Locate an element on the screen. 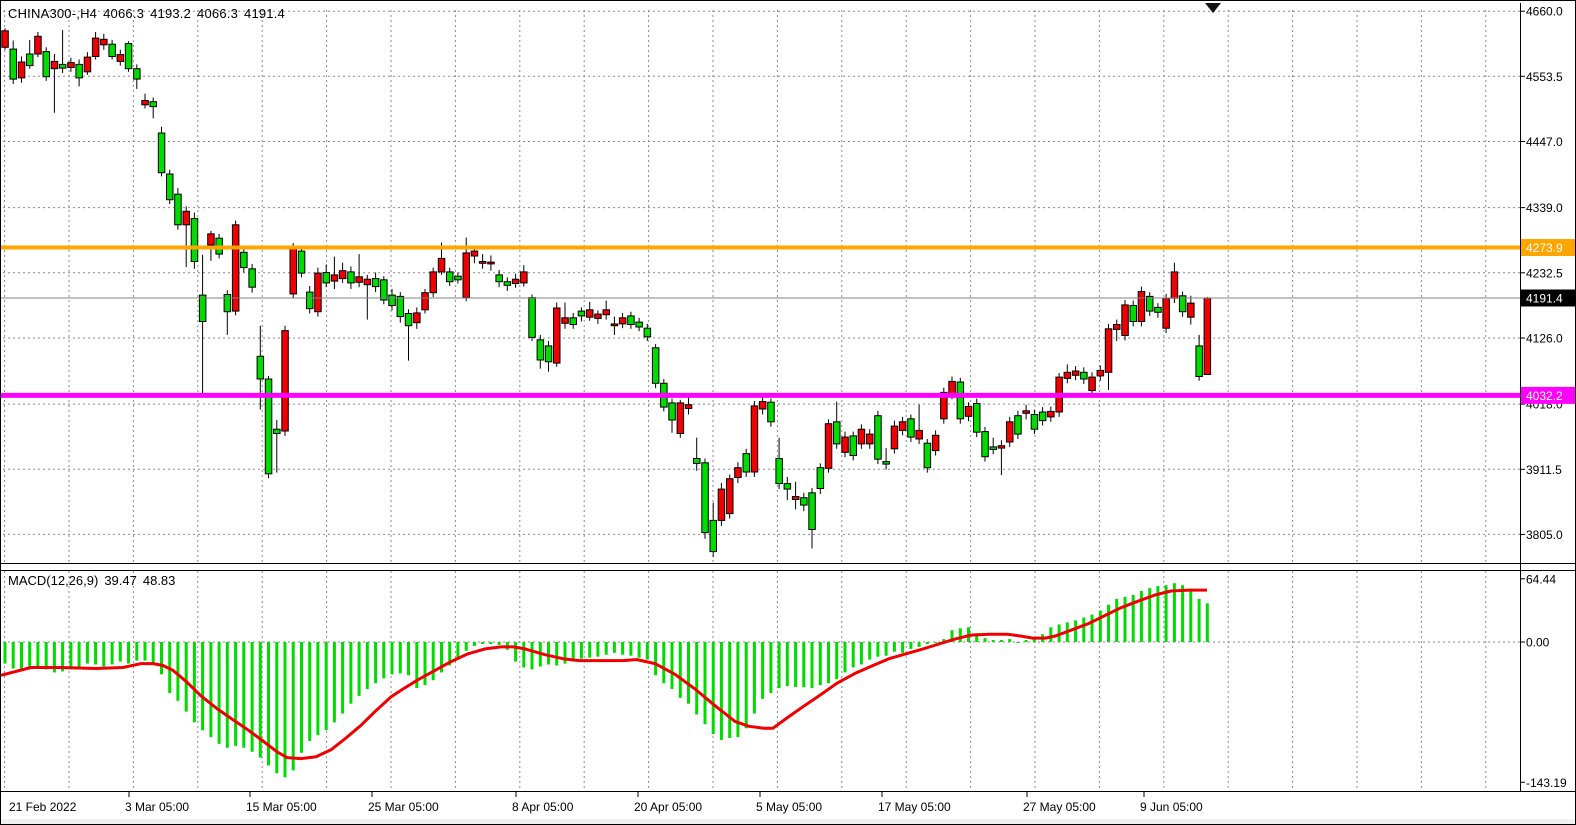 This screenshot has height=825, width=1576. macd-main-value: 39.47 is located at coordinates (120, 580).